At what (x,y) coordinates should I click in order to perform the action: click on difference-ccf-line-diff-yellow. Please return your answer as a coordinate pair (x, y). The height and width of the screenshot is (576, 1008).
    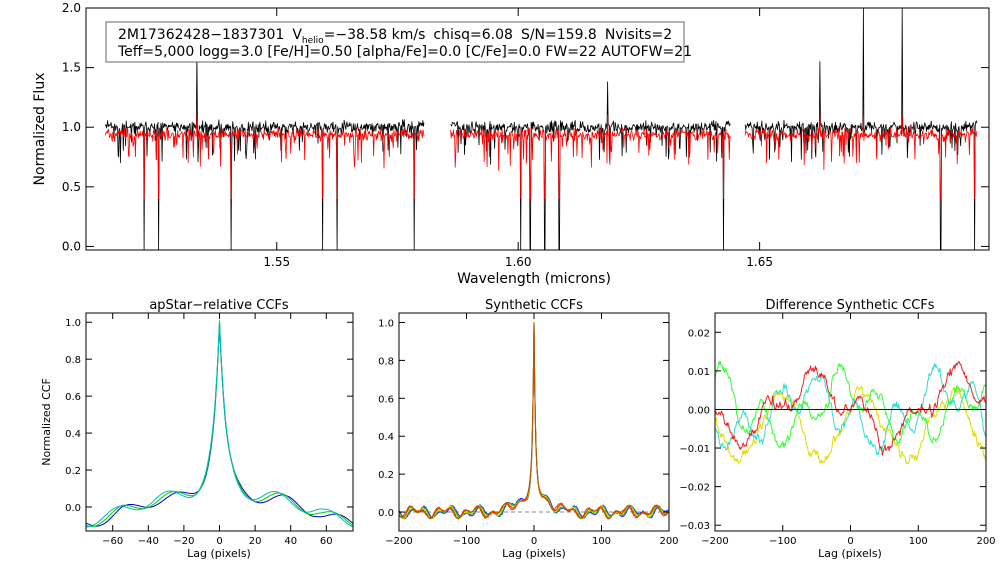
    Looking at the image, I should click on (850, 425).